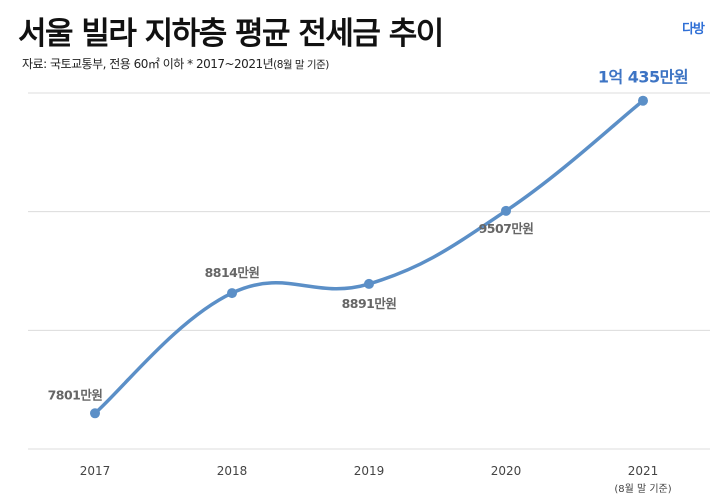 The height and width of the screenshot is (501, 720). Describe the element at coordinates (369, 303) in the screenshot. I see `data-label: 8891만원` at that location.